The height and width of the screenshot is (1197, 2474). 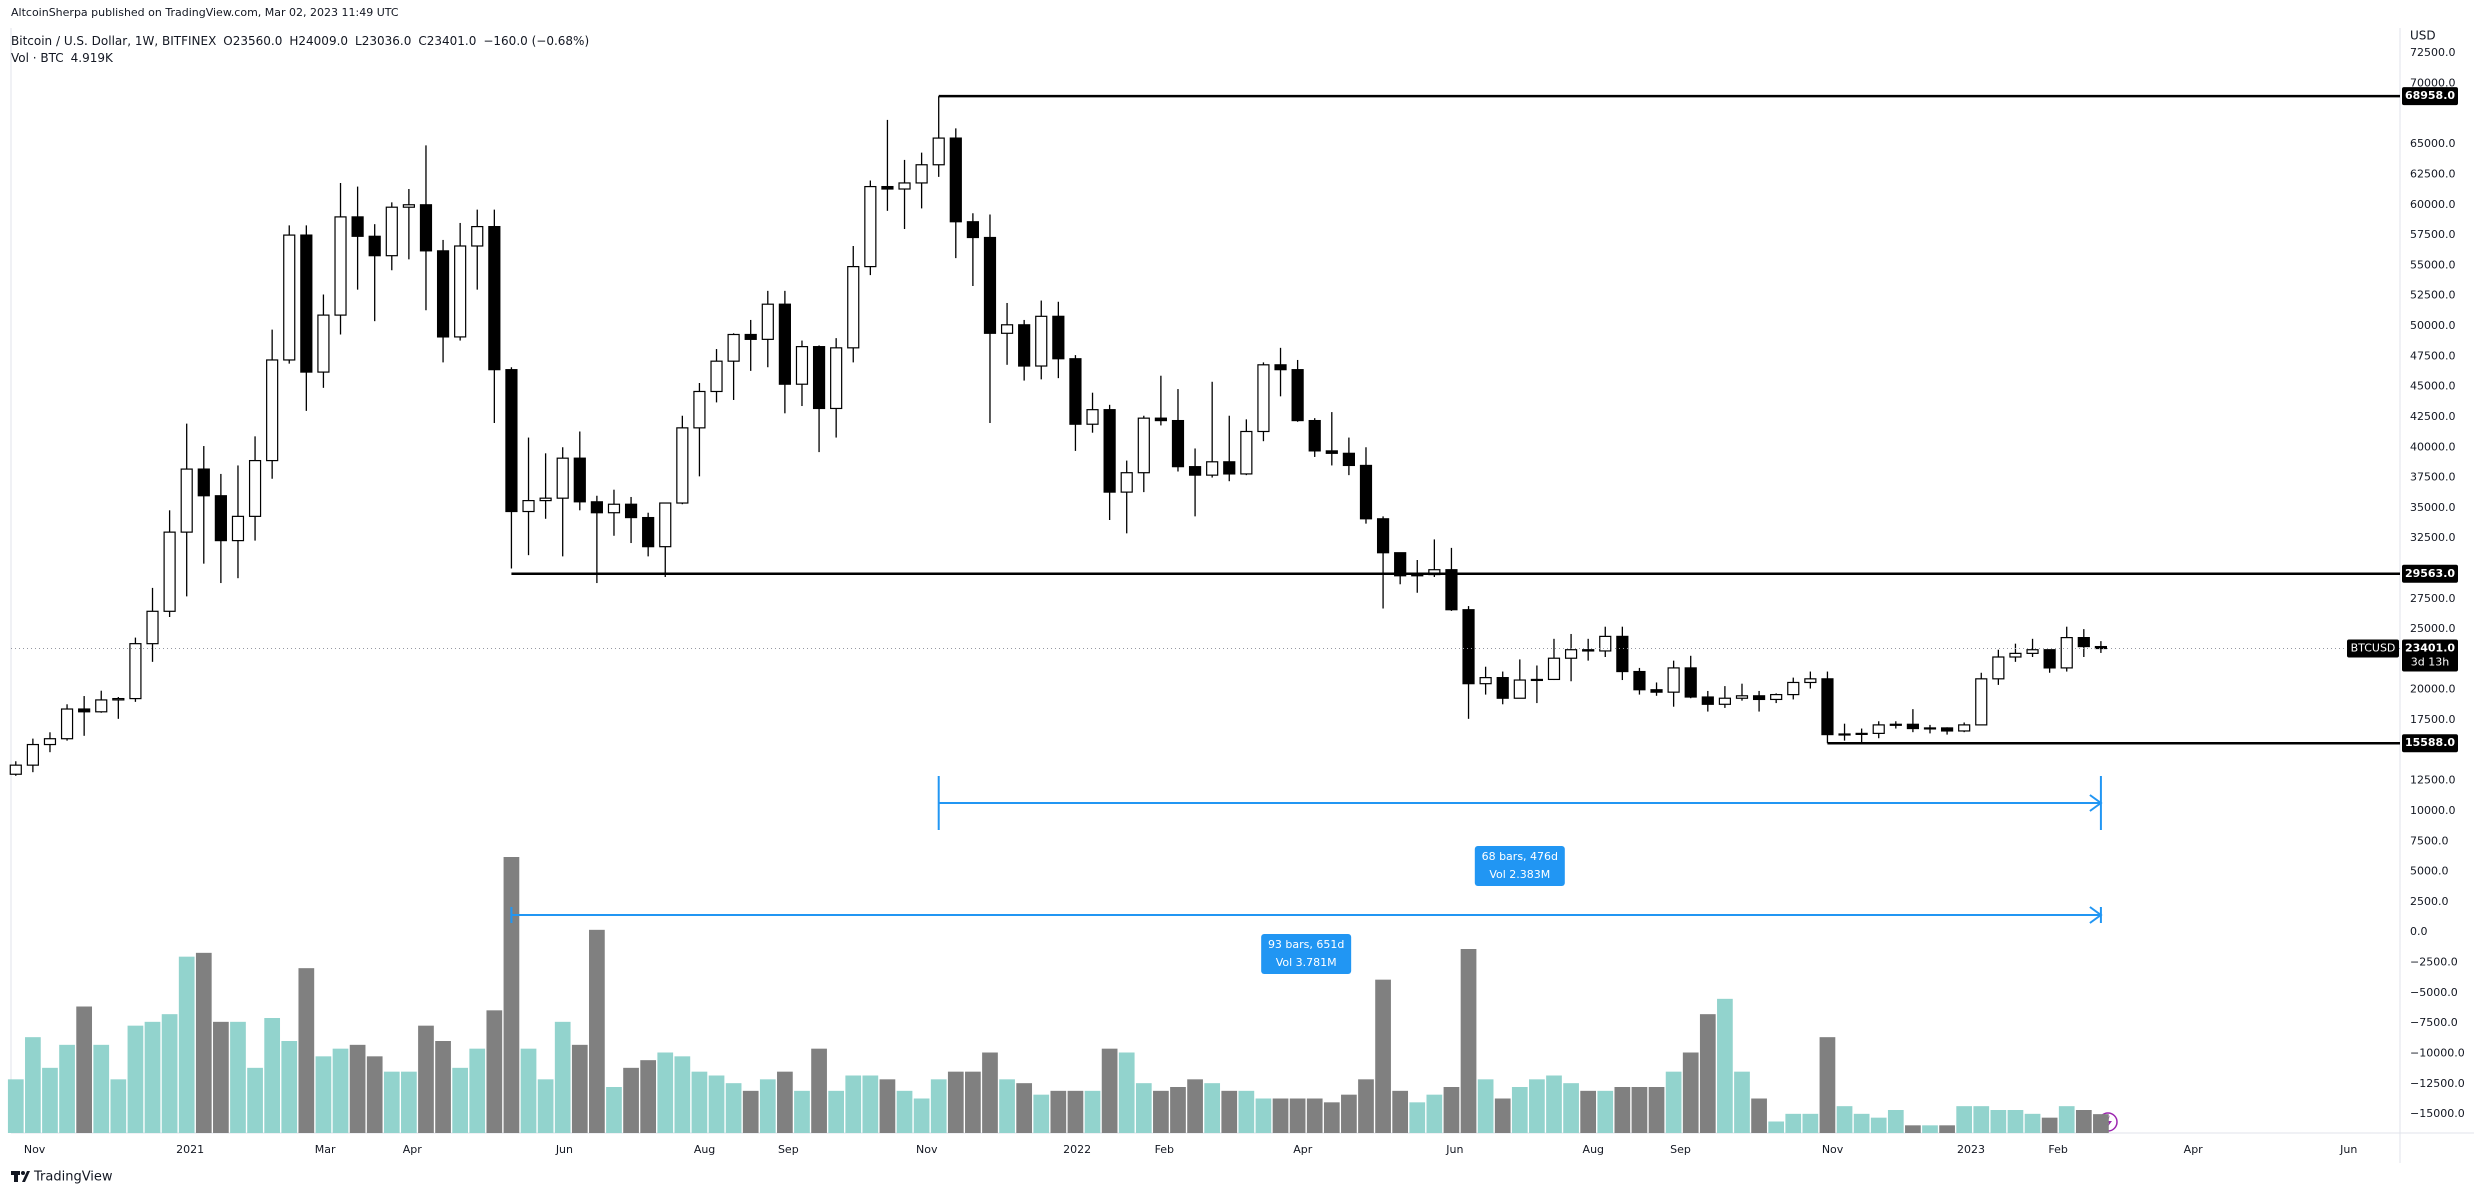 What do you see at coordinates (1593, 1149) in the screenshot?
I see `x-tick-label: Aug` at bounding box center [1593, 1149].